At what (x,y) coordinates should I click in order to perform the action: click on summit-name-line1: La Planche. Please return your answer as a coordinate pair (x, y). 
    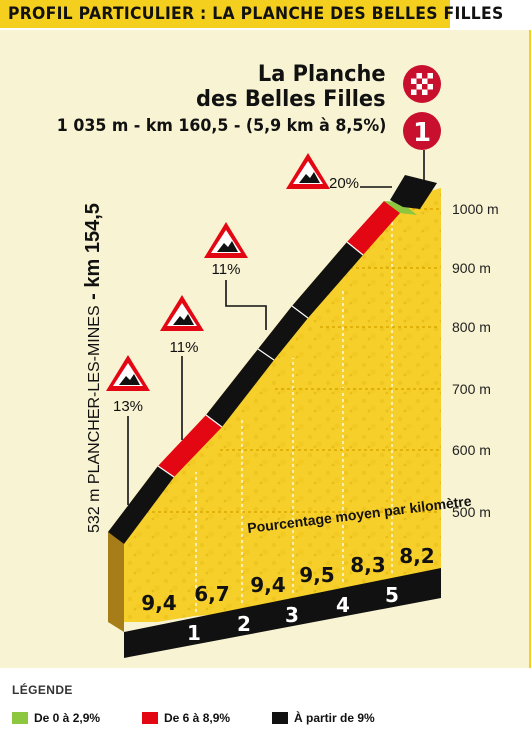
    Looking at the image, I should click on (322, 74).